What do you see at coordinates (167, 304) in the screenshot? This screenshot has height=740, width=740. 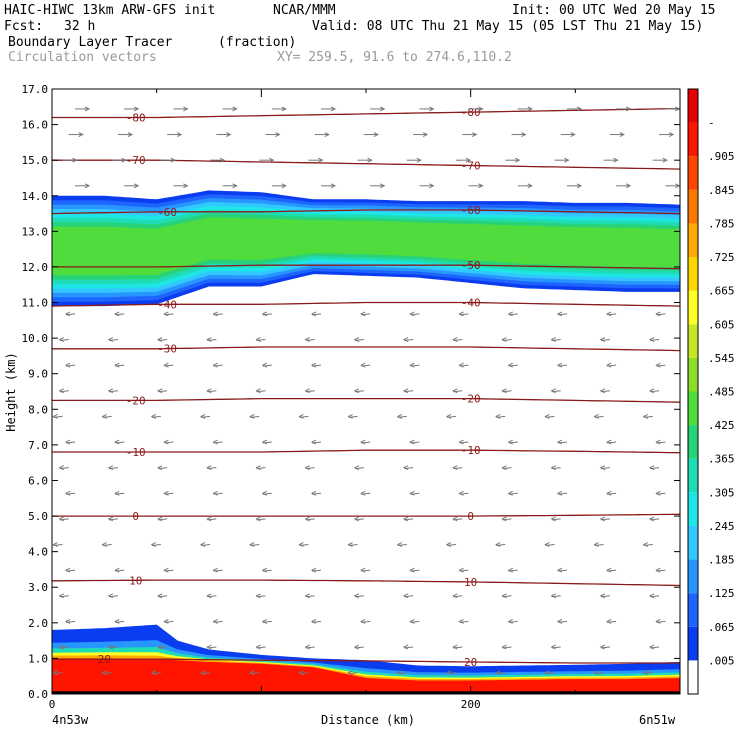 I see `isotherm-label: -40` at bounding box center [167, 304].